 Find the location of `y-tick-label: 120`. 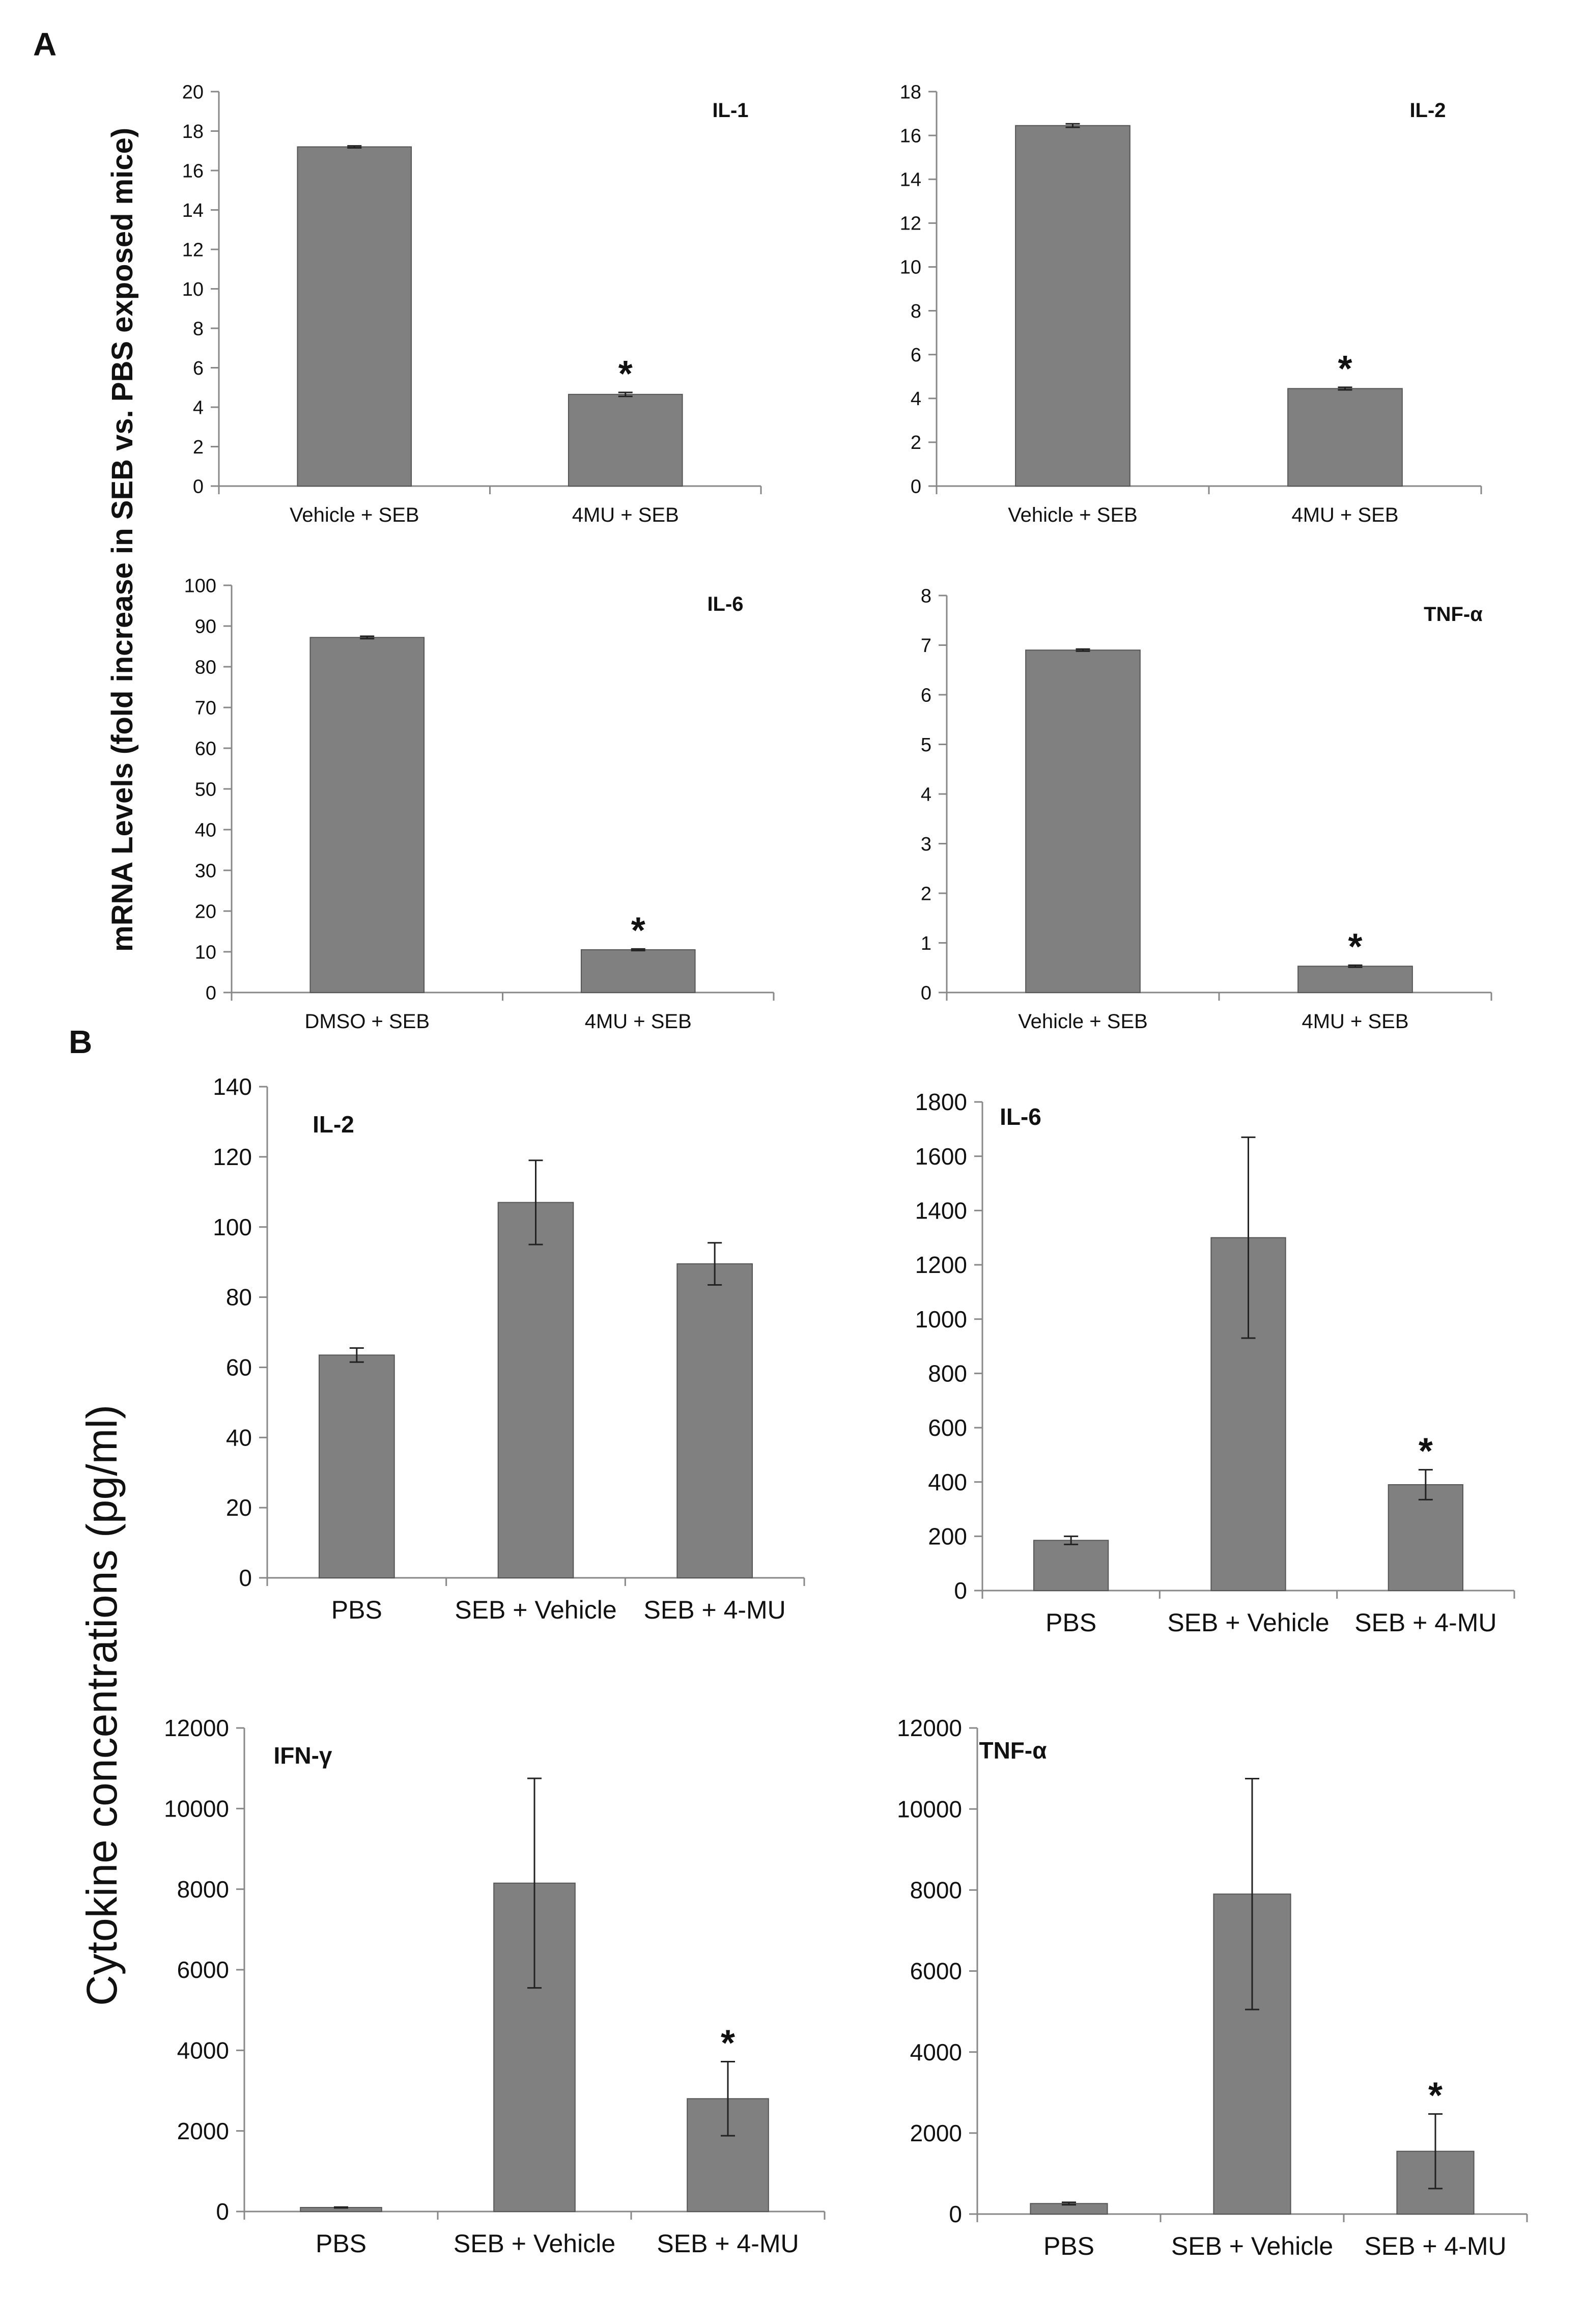

y-tick-label: 120 is located at coordinates (232, 1157).